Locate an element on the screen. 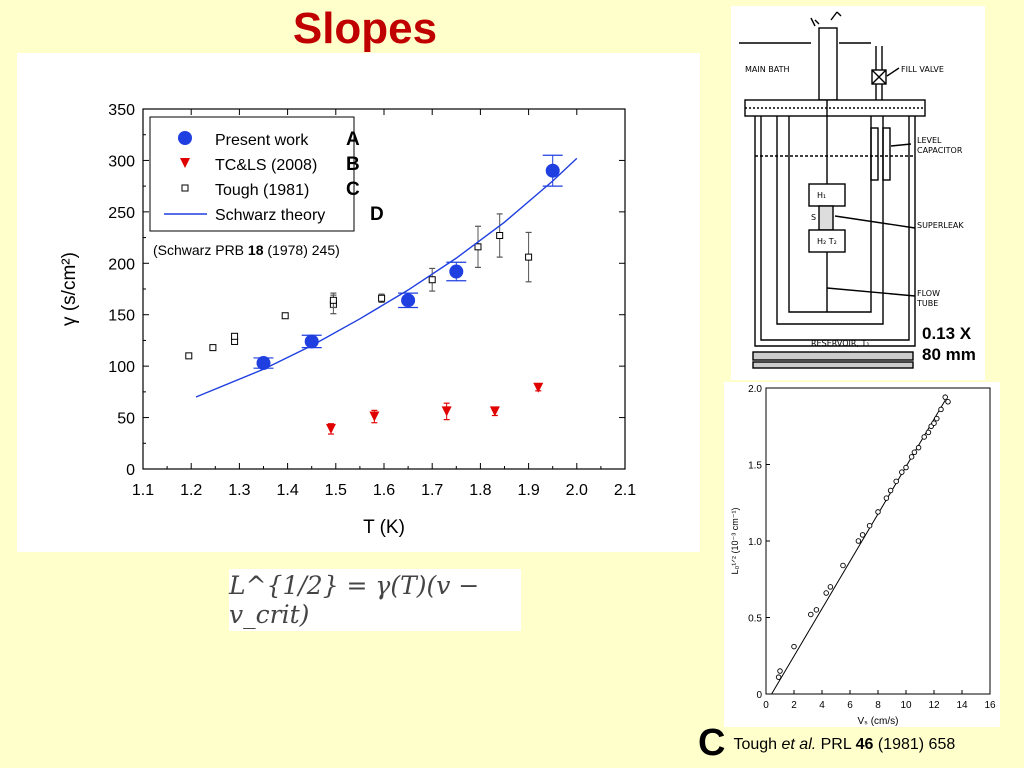  caption-etal: et al. is located at coordinates (799, 744).